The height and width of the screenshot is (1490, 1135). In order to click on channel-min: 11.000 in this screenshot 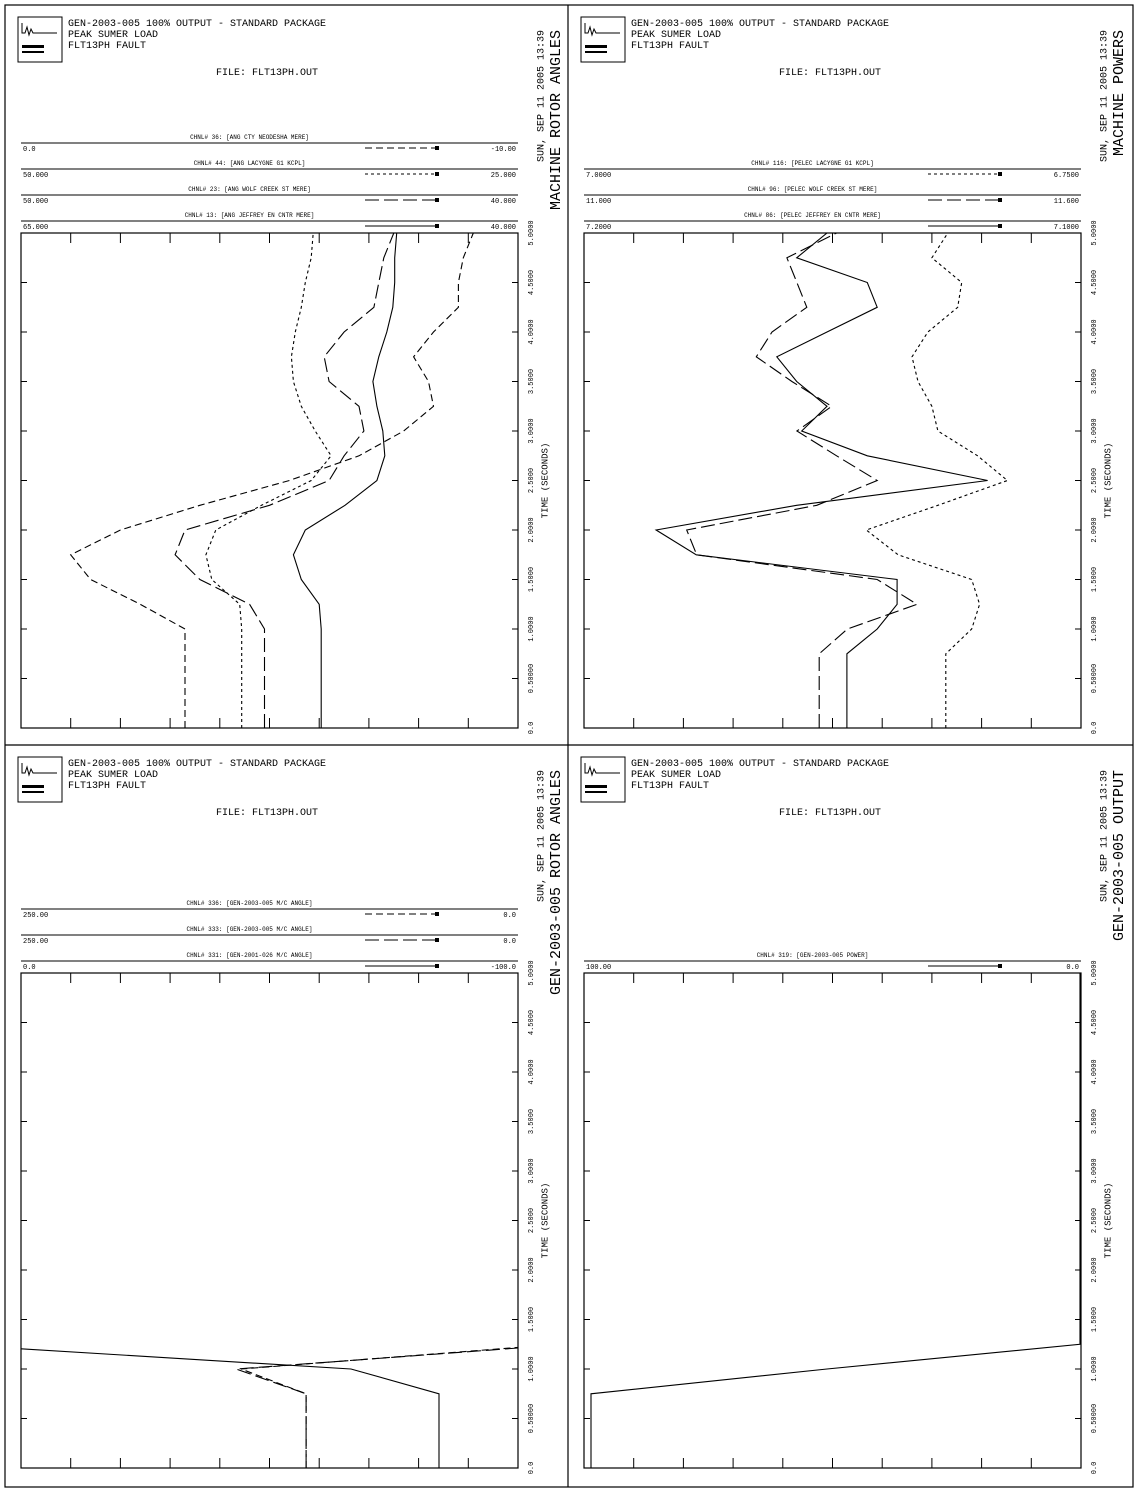, I will do `click(598, 202)`.